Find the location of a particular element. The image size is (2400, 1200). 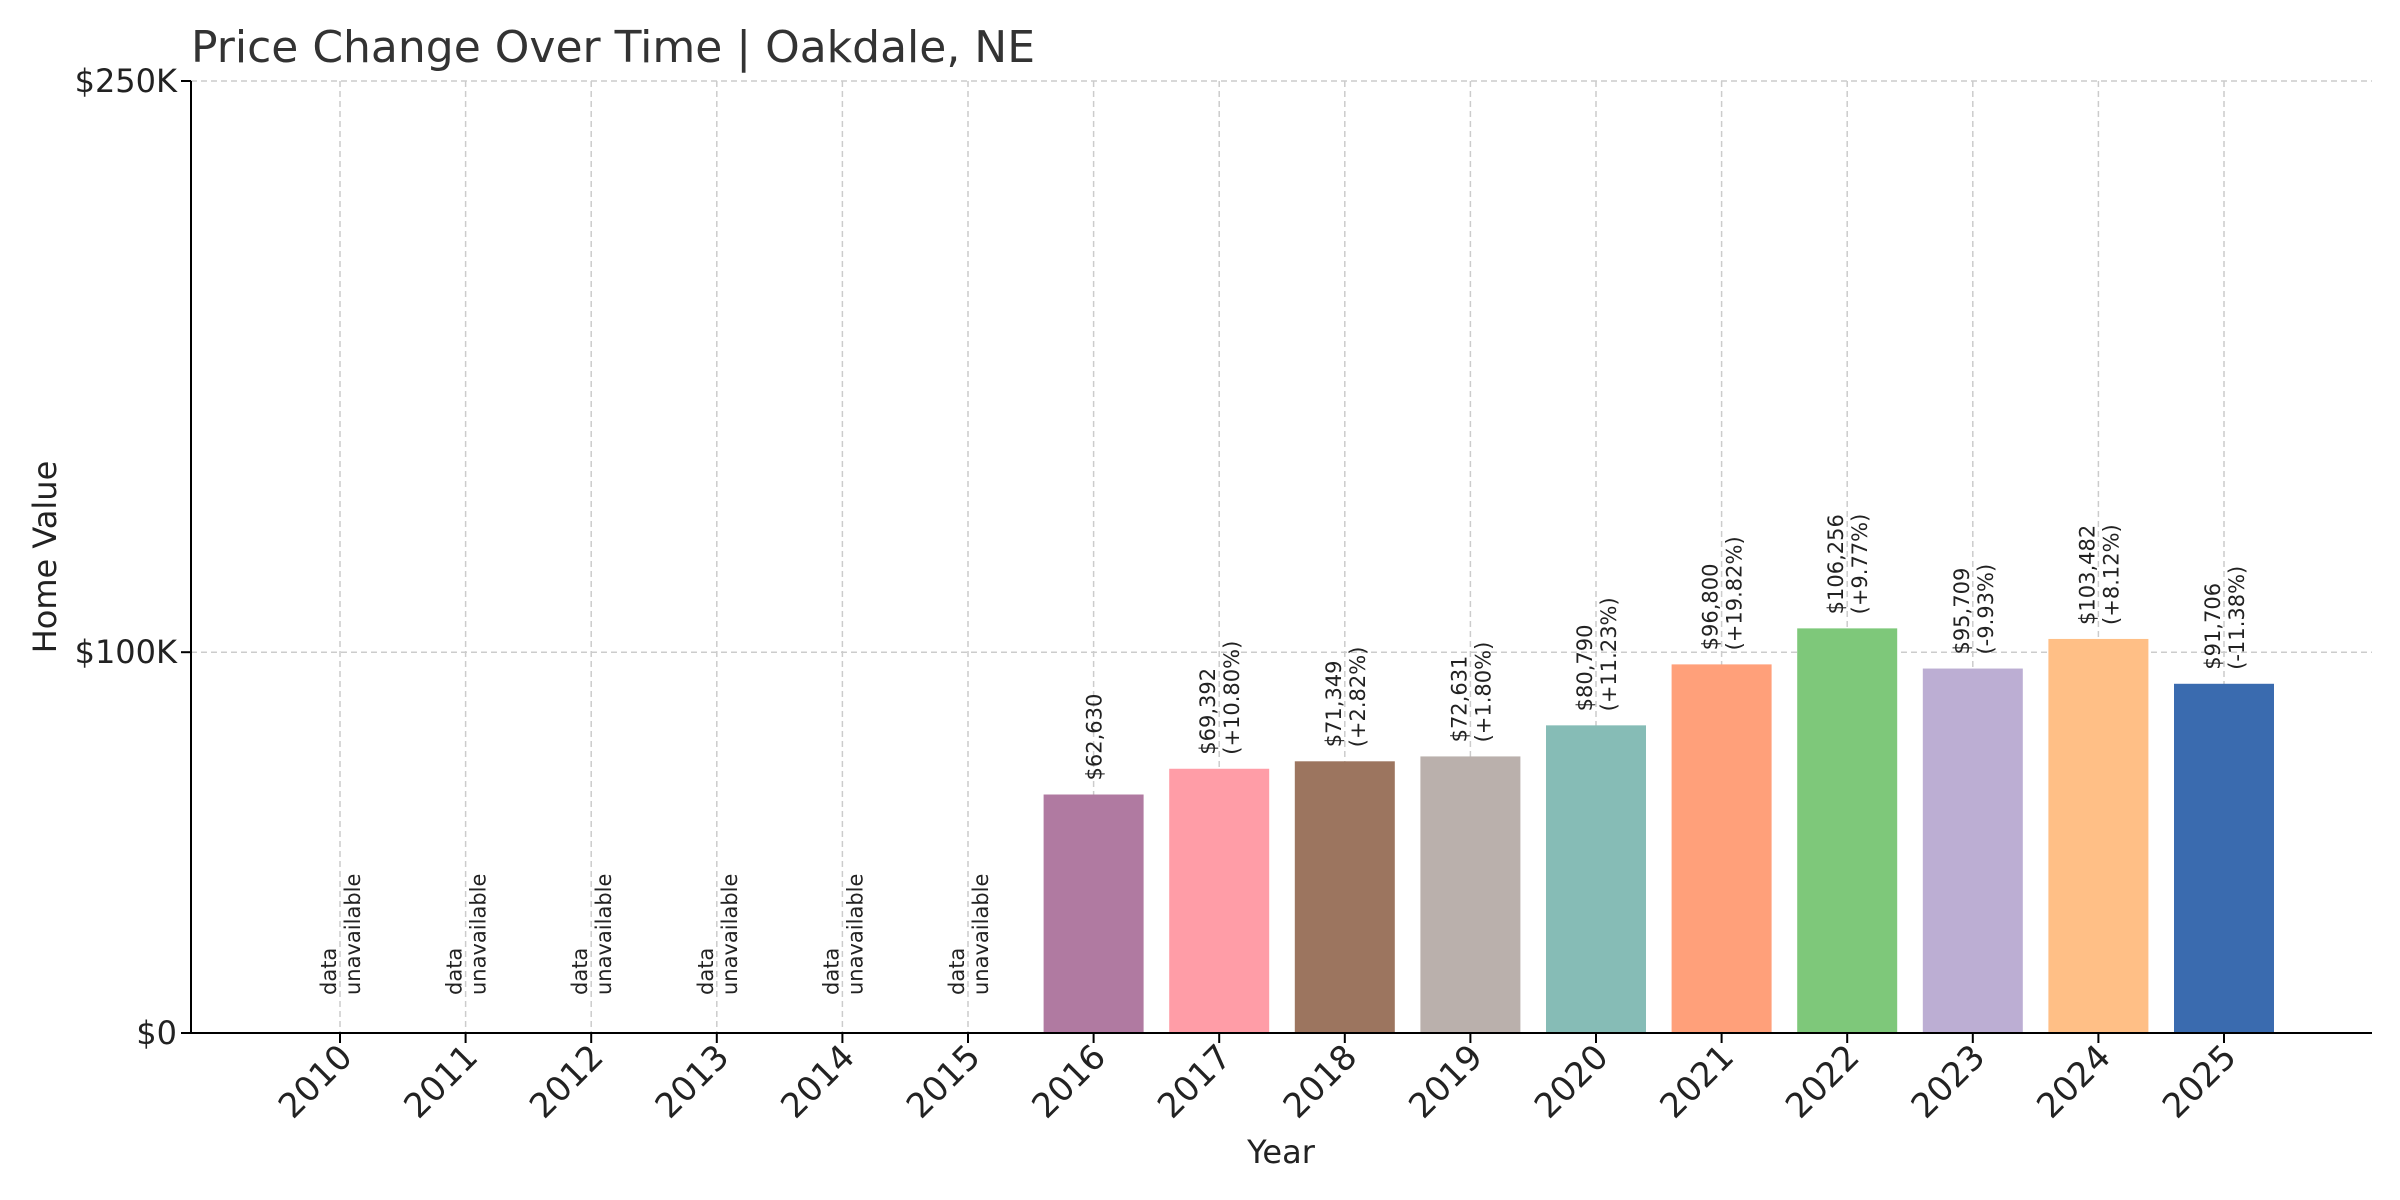

data-label-group-2018: $71,349 (+2.82%) is located at coordinates (1346, 697).